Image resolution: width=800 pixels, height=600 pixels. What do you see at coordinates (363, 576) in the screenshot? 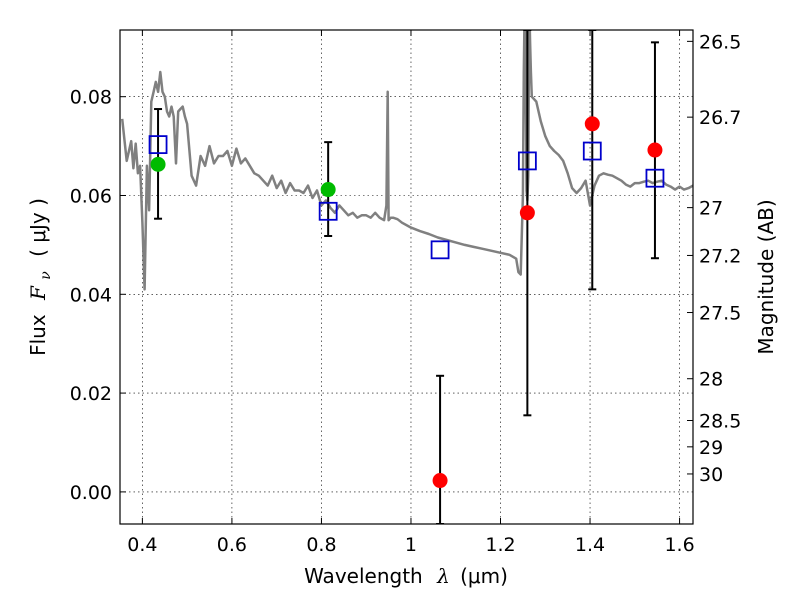
I see `x-axis-label-text: Wavelength` at bounding box center [363, 576].